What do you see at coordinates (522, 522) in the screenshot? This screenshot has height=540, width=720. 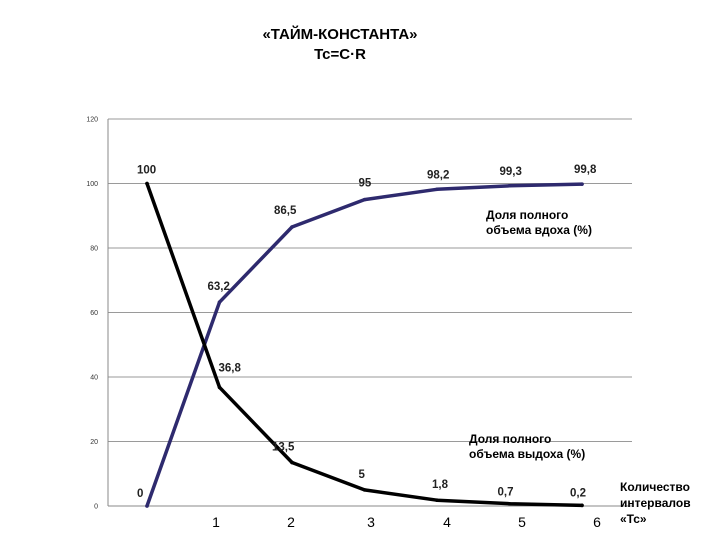 I see `x-tick-label: 5` at bounding box center [522, 522].